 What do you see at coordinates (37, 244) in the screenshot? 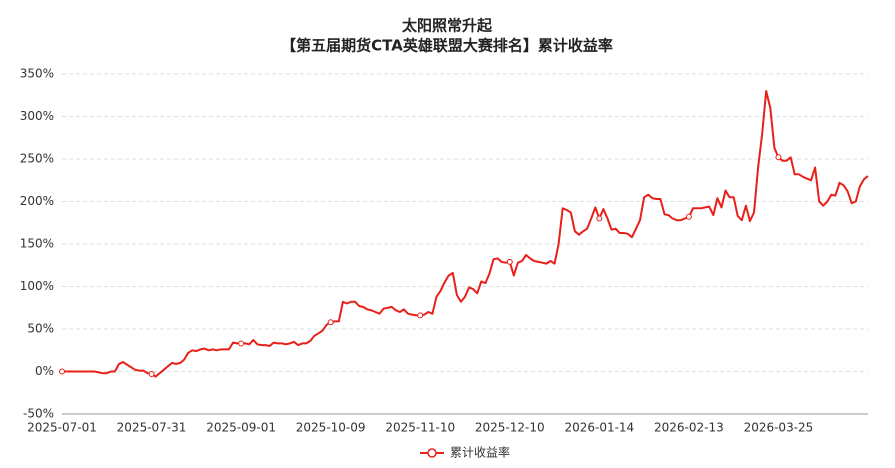
I see `y-tick-label: 150%` at bounding box center [37, 244].